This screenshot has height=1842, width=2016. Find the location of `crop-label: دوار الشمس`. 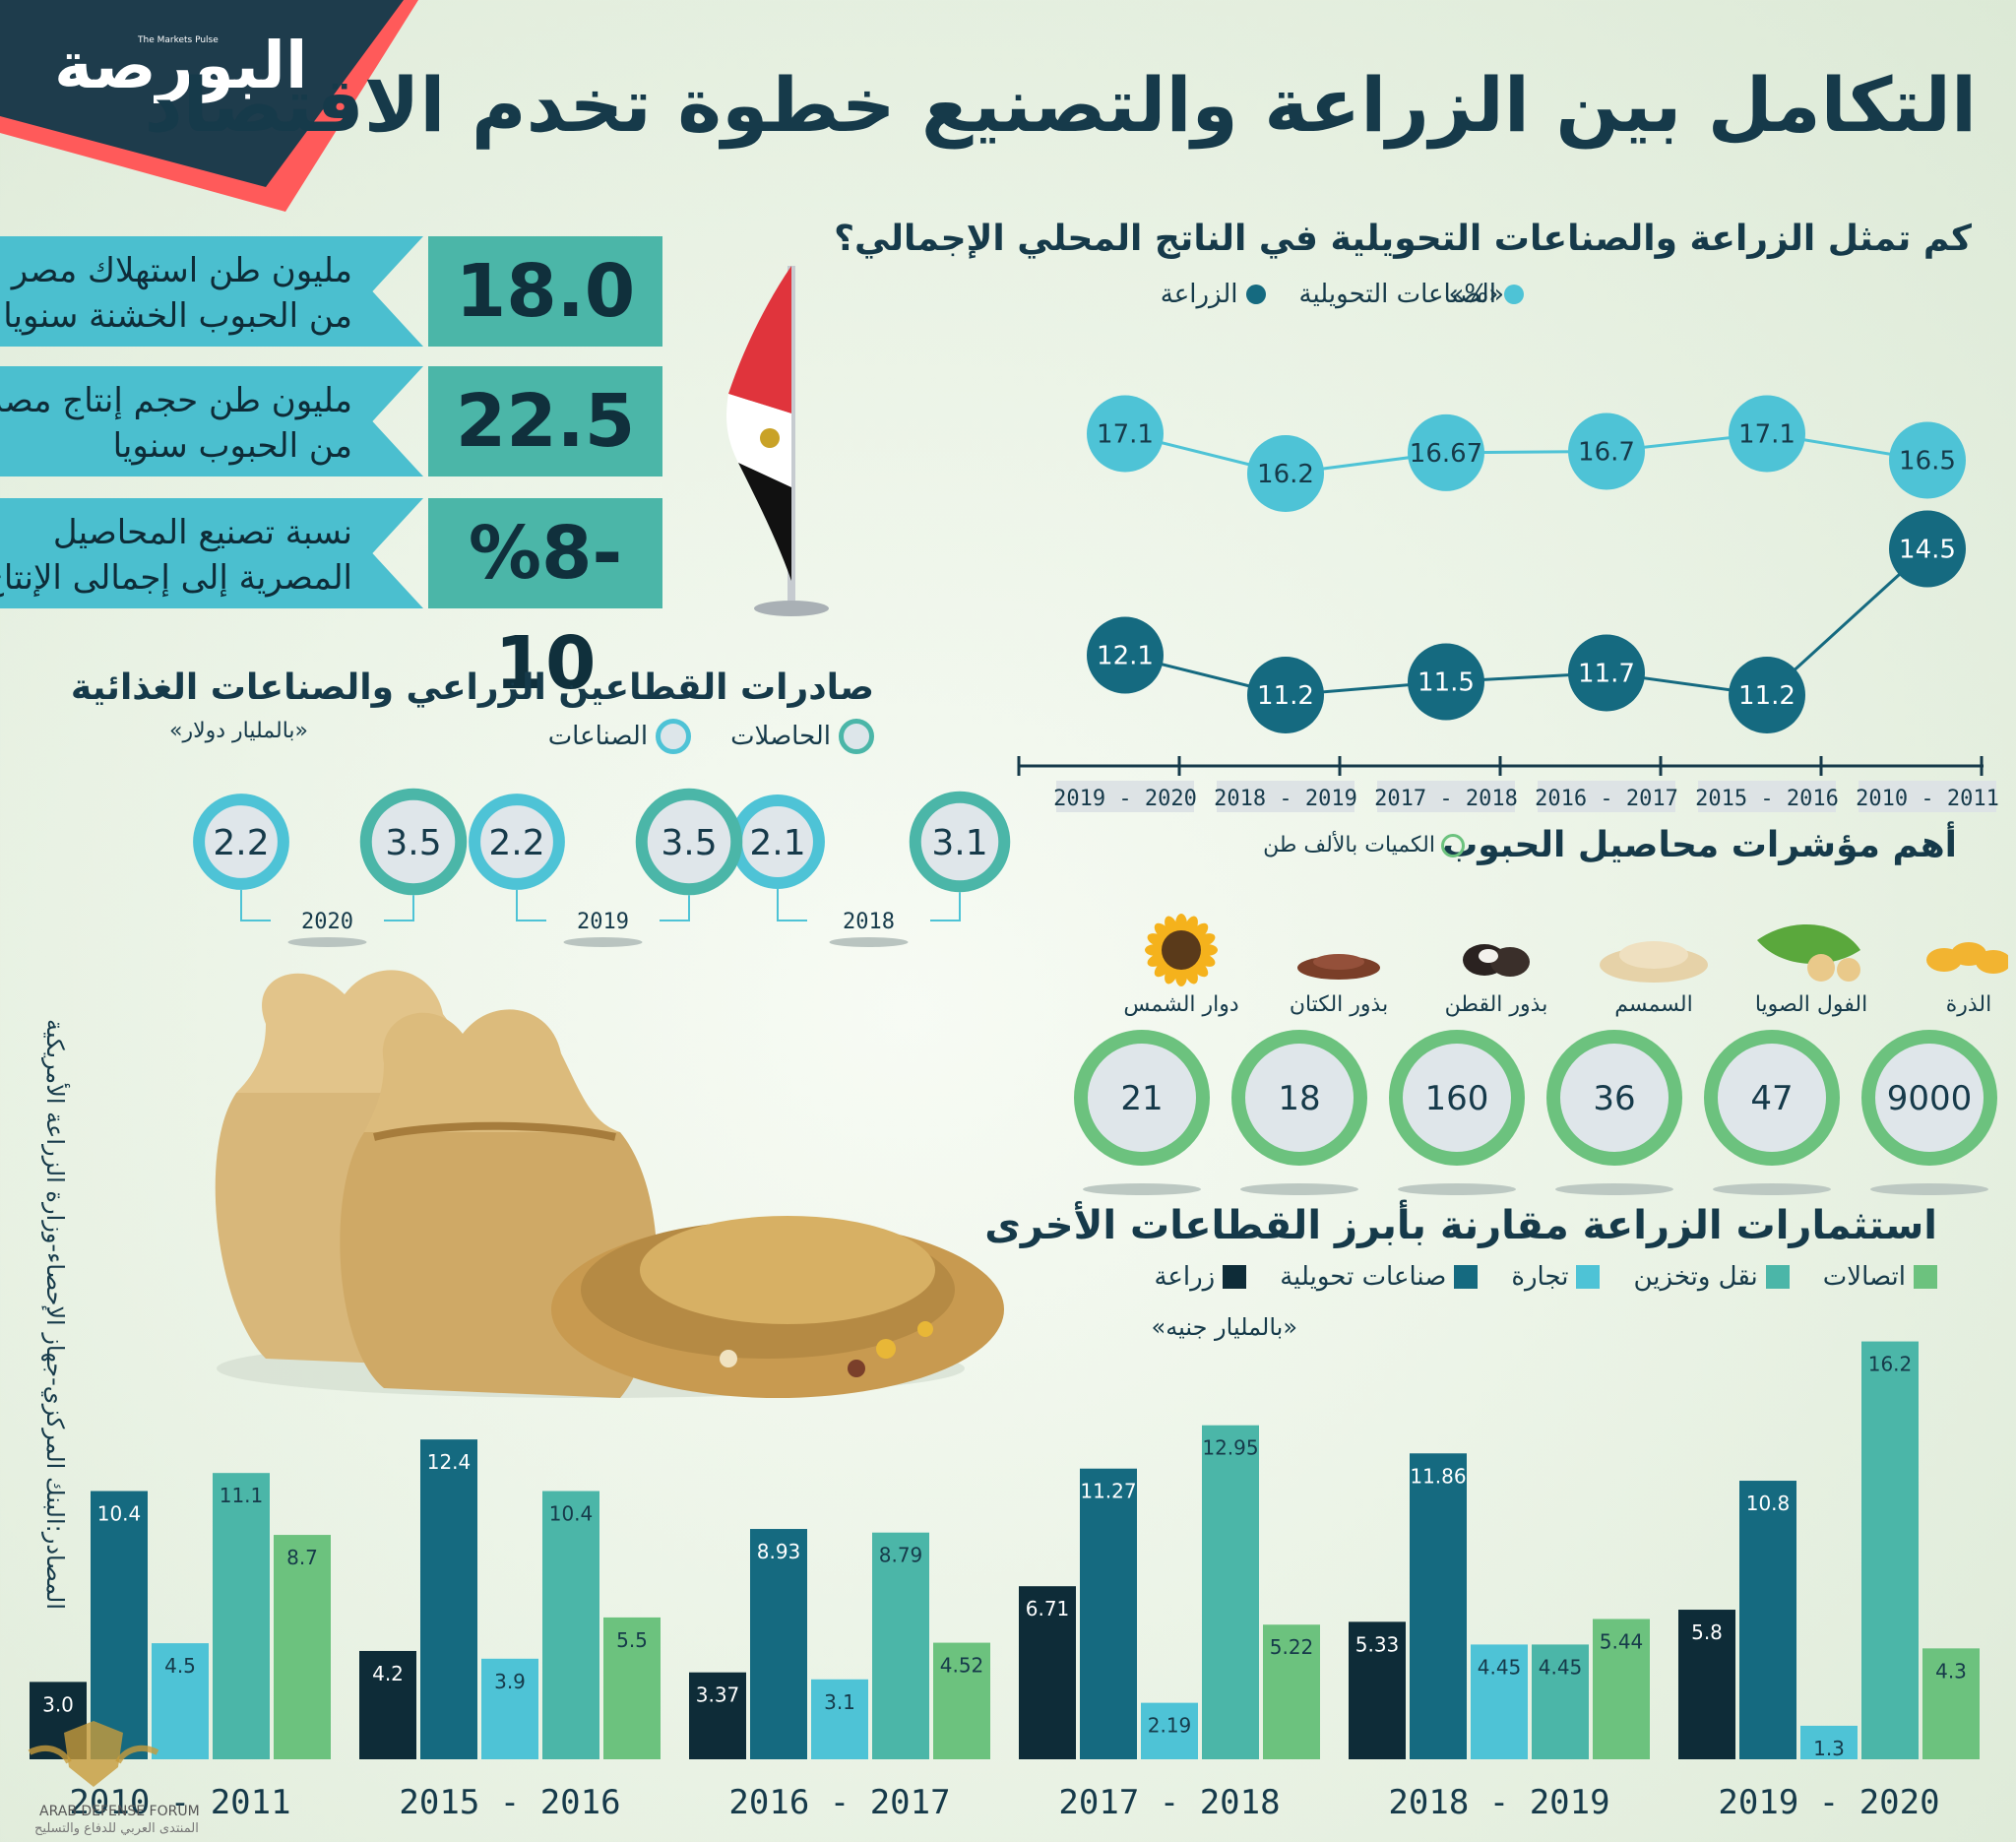

crop-label: دوار الشمس is located at coordinates (1181, 1004).